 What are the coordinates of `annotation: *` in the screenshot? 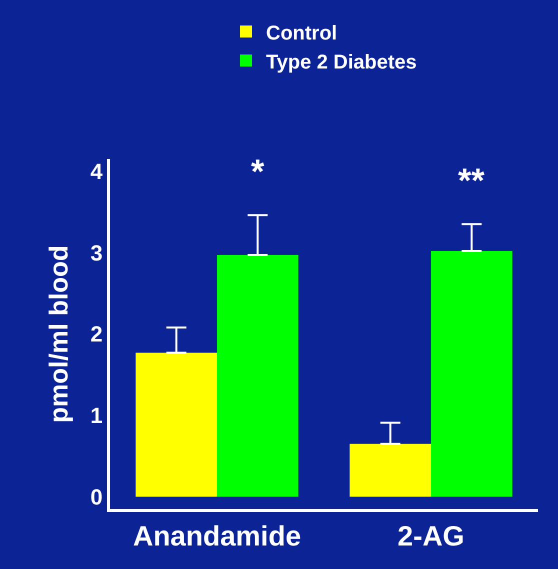 It's located at (258, 172).